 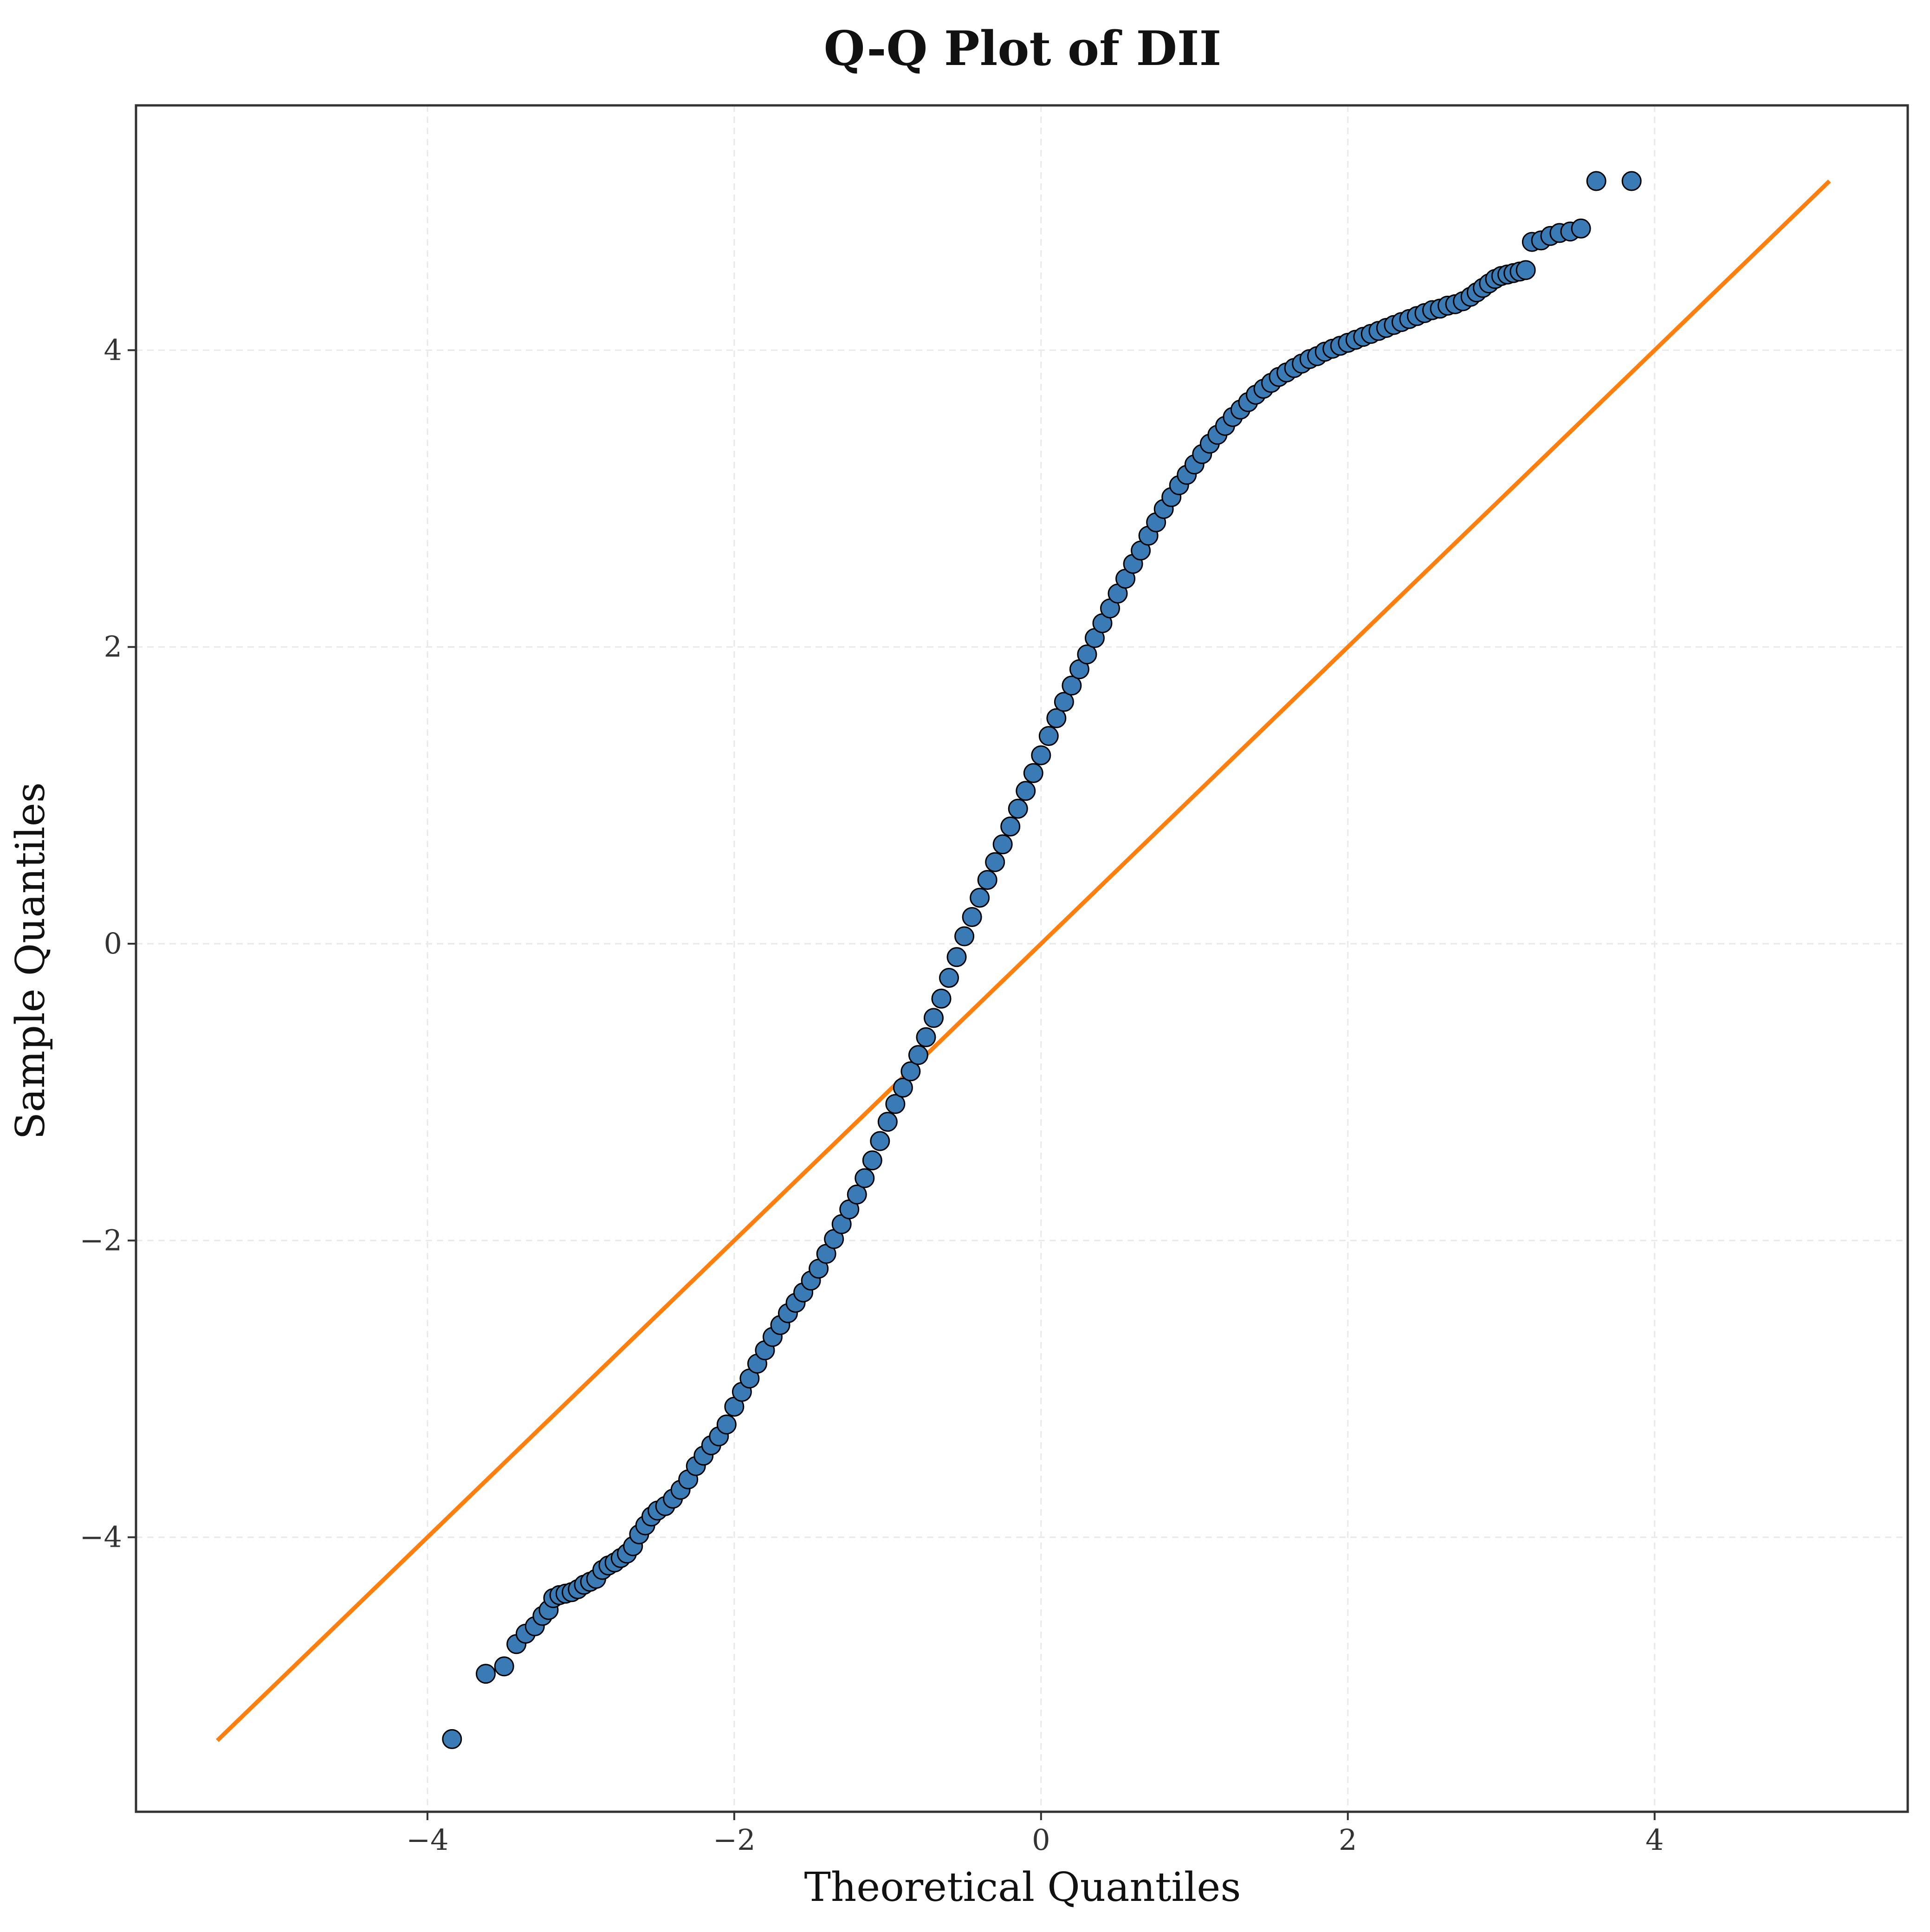 I want to click on y-axis-label: Sample Quantiles, so click(x=30, y=961).